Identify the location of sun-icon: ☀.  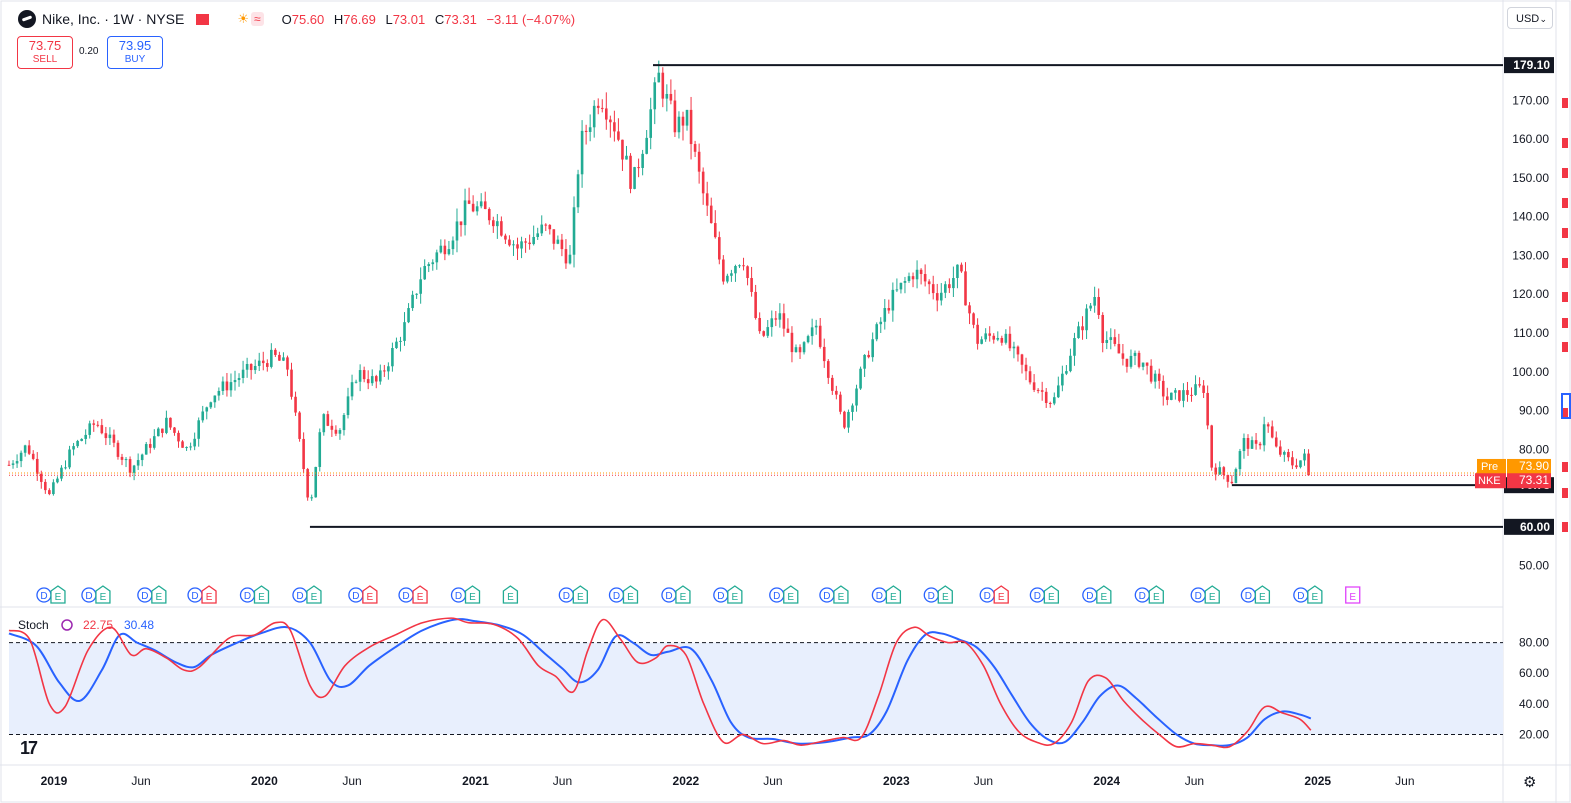
(243, 18).